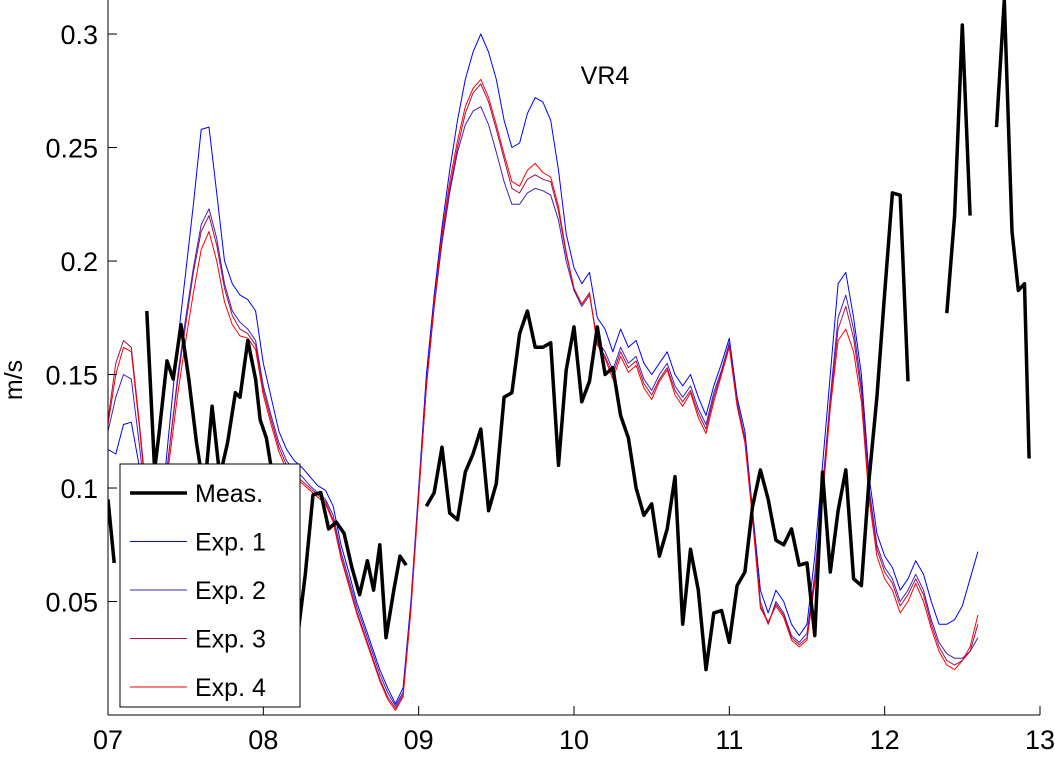 The width and height of the screenshot is (1055, 759). I want to click on legend-box, so click(210, 585).